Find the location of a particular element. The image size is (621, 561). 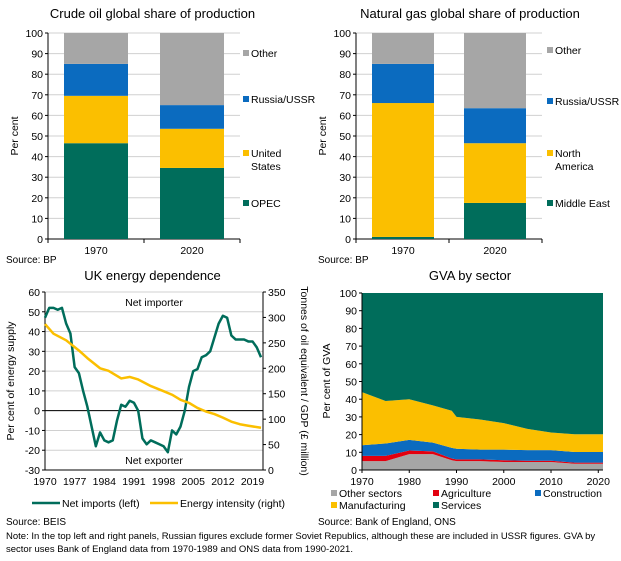

gva-ytick-label: 80 is located at coordinates (351, 329).